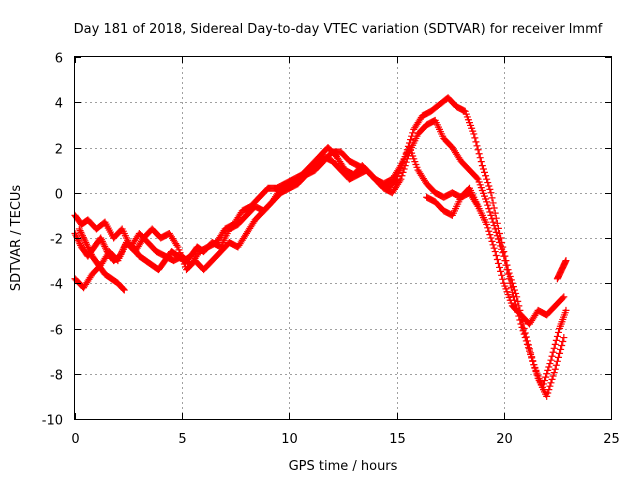  I want to click on y-tick-label: 6, so click(59, 59).